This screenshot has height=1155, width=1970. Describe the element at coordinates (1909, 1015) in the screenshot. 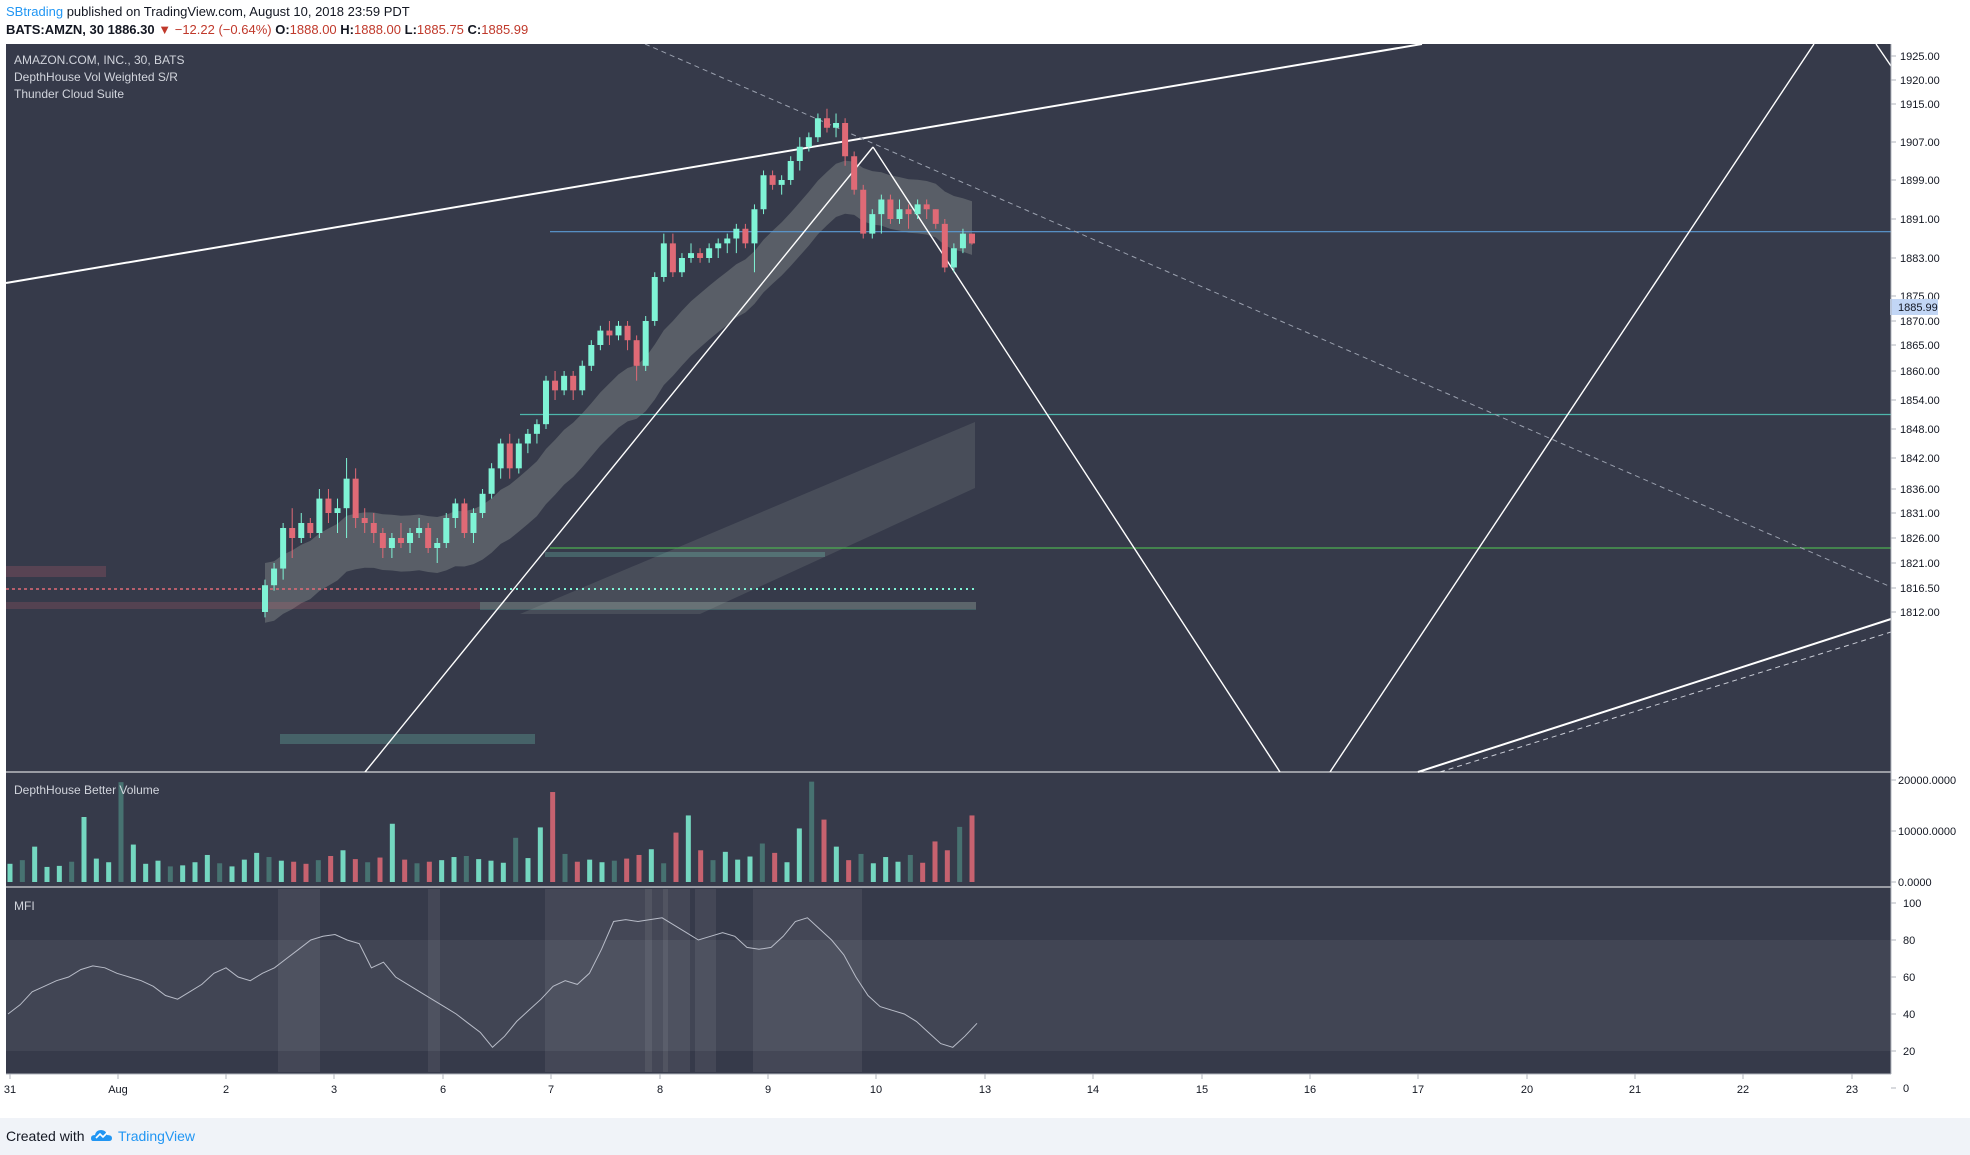

I see `mfi-tick-label: 40` at that location.